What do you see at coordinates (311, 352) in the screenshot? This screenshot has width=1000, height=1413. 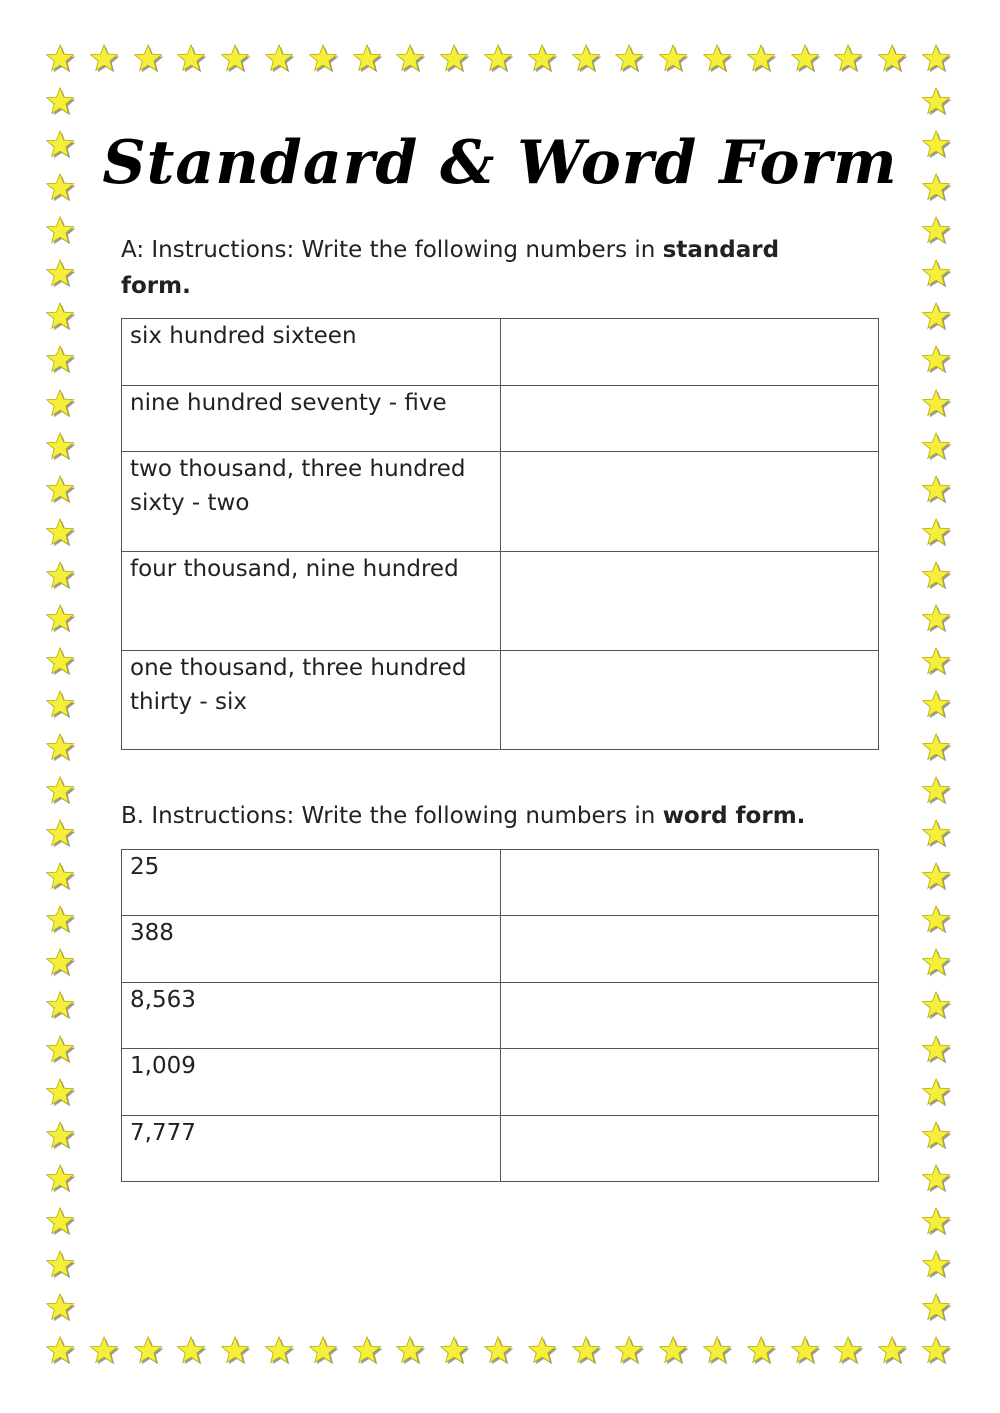 I see `prompt-cell: six hundred sixteen` at bounding box center [311, 352].